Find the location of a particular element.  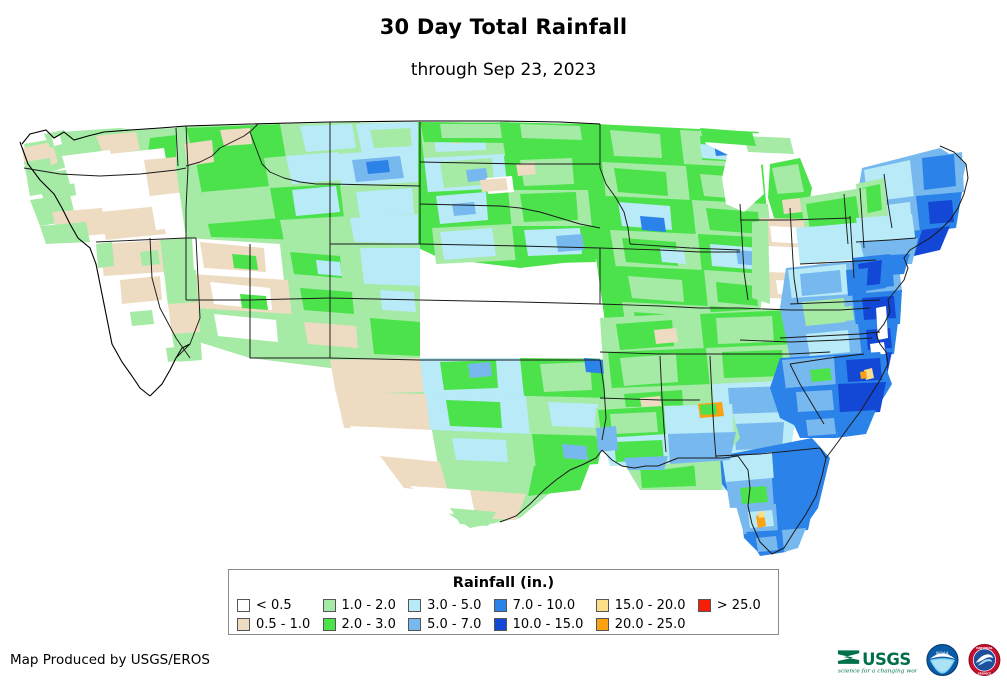

region-gulf-coast is located at coordinates (667, 436).